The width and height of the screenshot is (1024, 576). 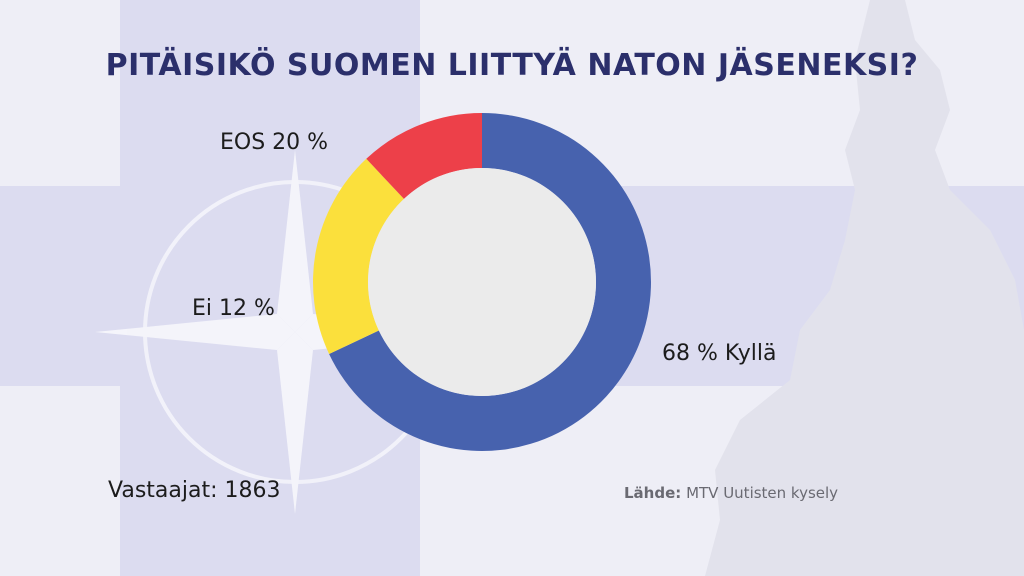 I want to click on slice-label-eos: EOS 20 %, so click(x=274, y=142).